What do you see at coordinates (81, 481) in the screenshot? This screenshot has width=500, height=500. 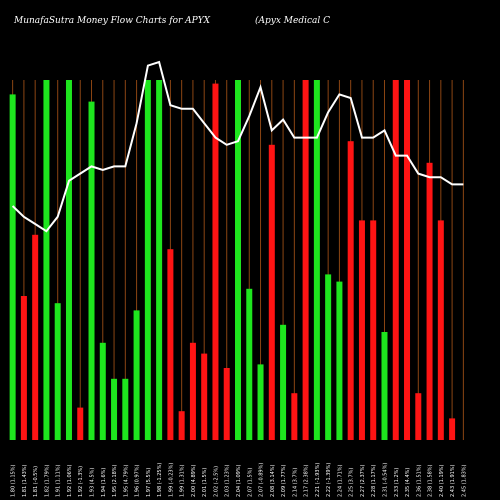 I see `x-tick-label: 1.92 (-1.3%)` at bounding box center [81, 481].